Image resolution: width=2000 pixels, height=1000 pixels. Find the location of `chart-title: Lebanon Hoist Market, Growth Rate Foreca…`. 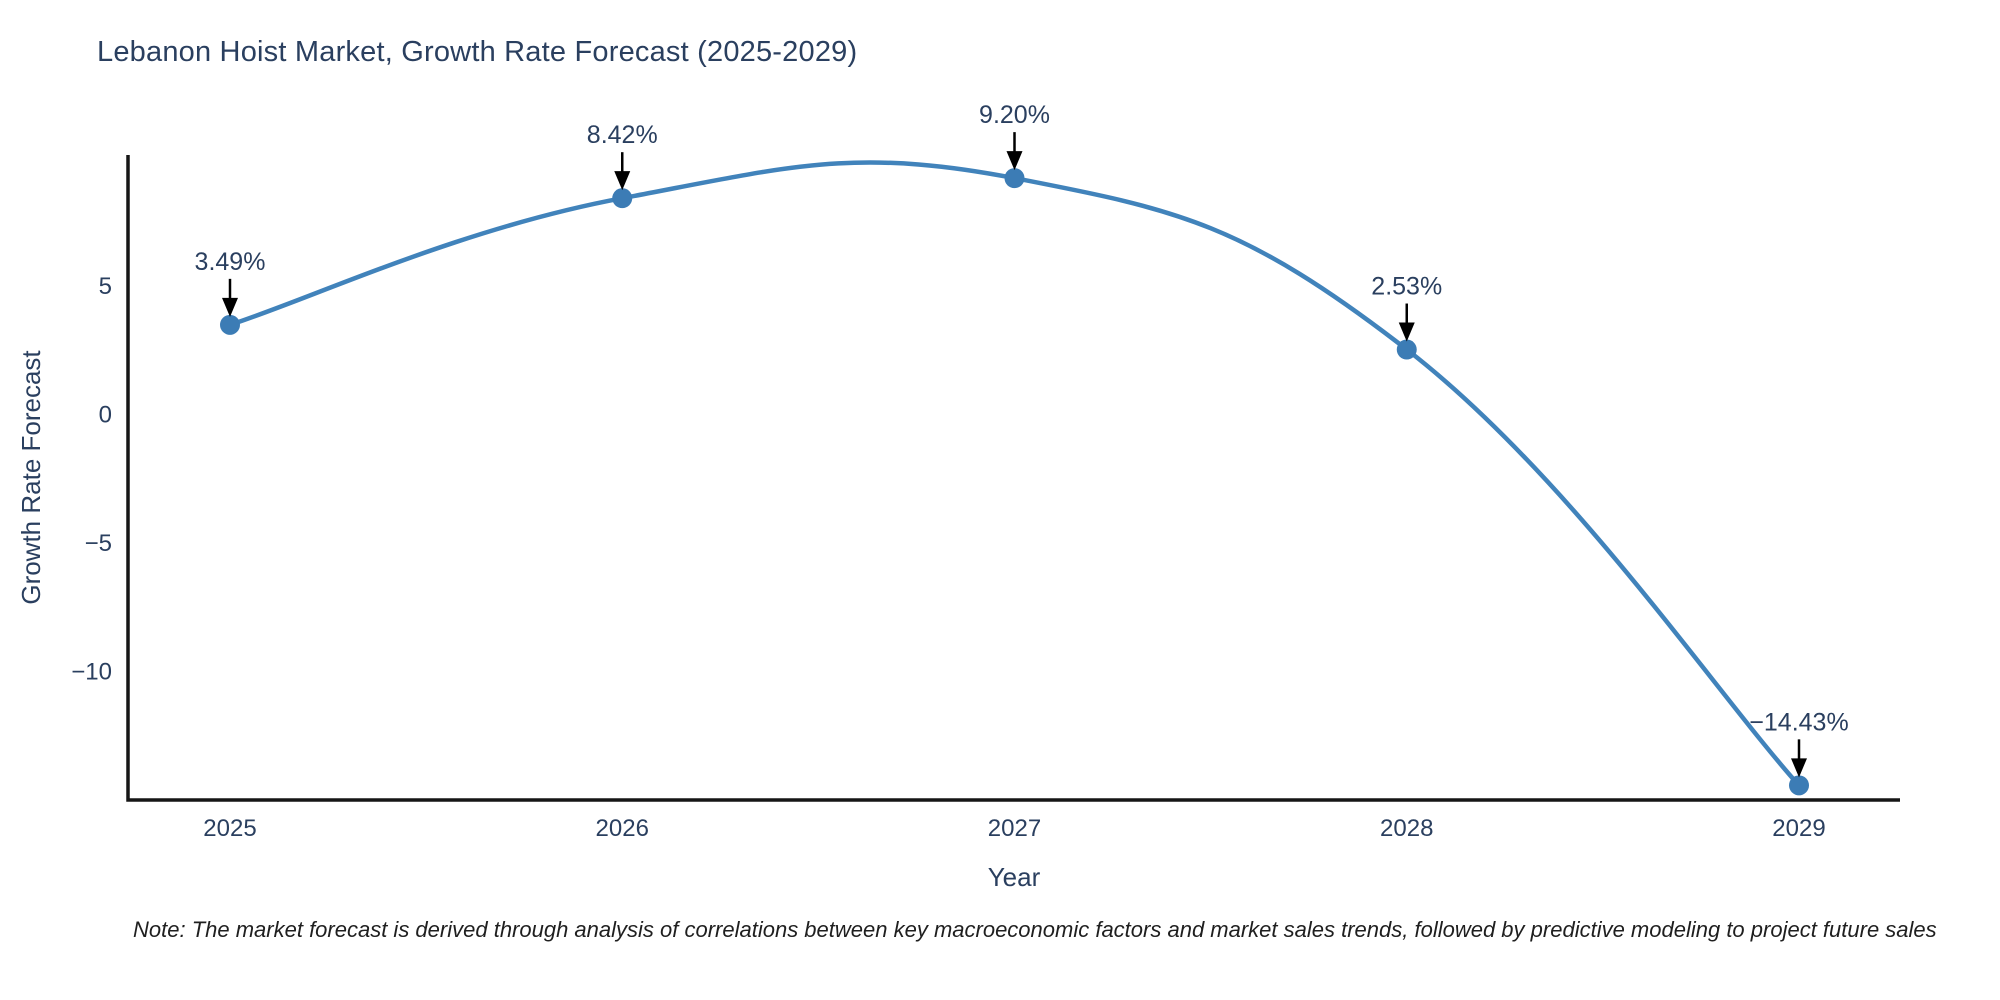

chart-title: Lebanon Hoist Market, Growth Rate Foreca… is located at coordinates (477, 52).